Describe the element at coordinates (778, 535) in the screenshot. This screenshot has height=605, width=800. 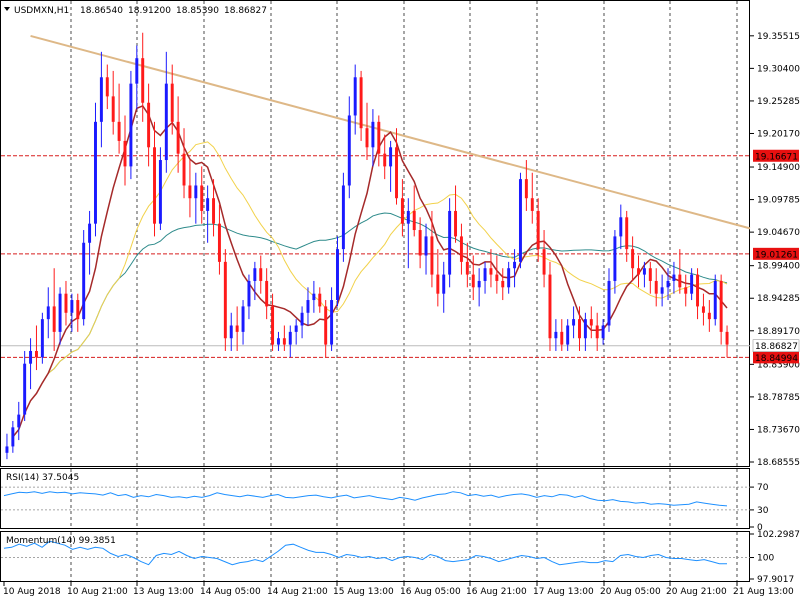
I see `momentum-tick-label: 102.2987` at that location.